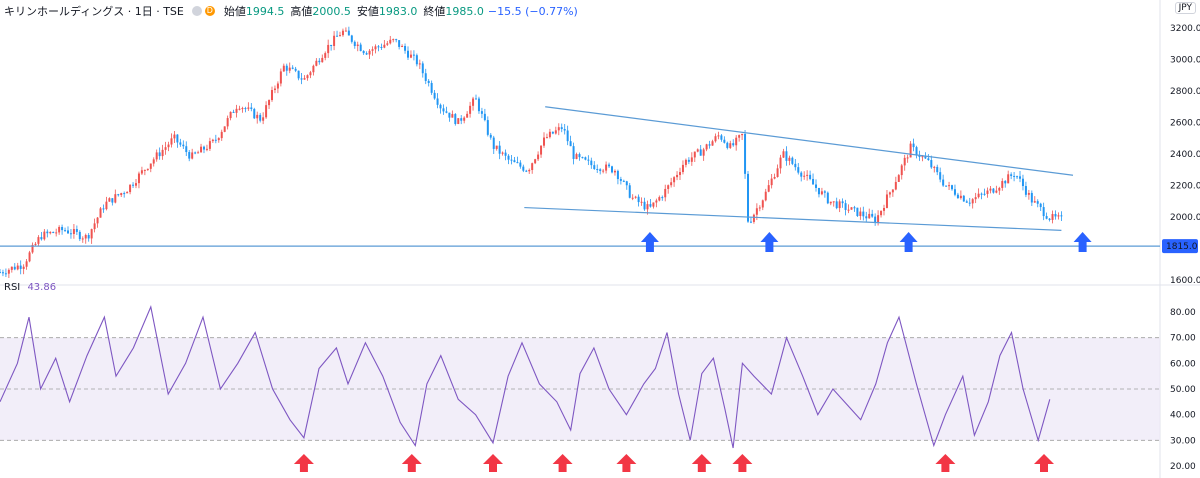 The image size is (1200, 478). I want to click on currency-button: JPY, so click(1185, 8).